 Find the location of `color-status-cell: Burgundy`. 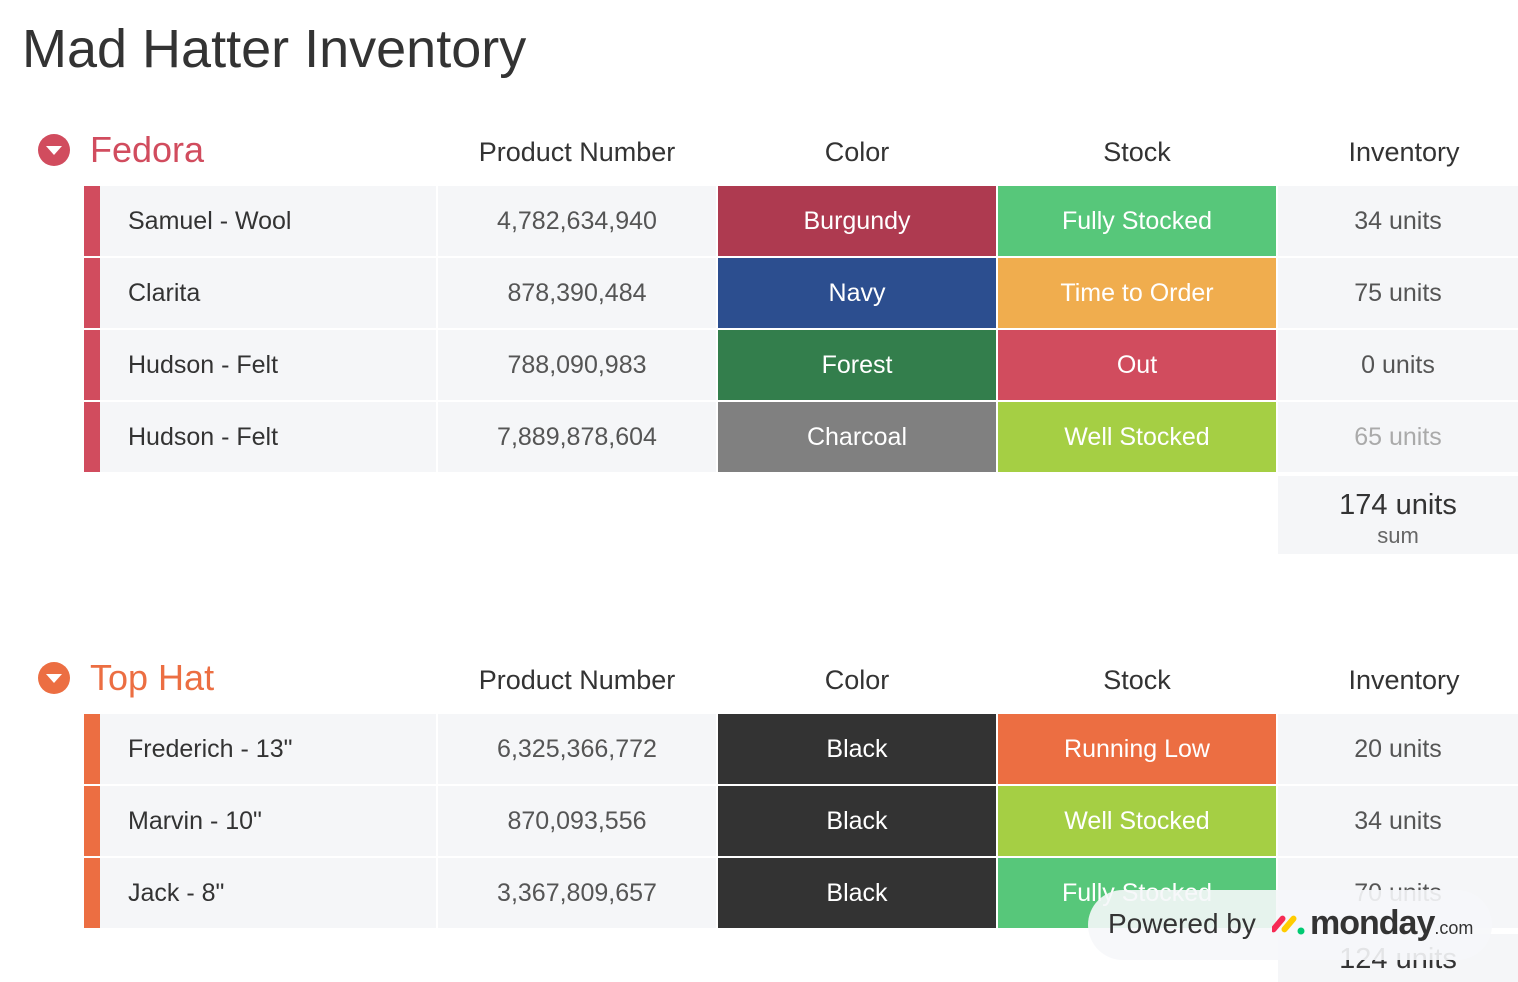

color-status-cell: Burgundy is located at coordinates (857, 221).